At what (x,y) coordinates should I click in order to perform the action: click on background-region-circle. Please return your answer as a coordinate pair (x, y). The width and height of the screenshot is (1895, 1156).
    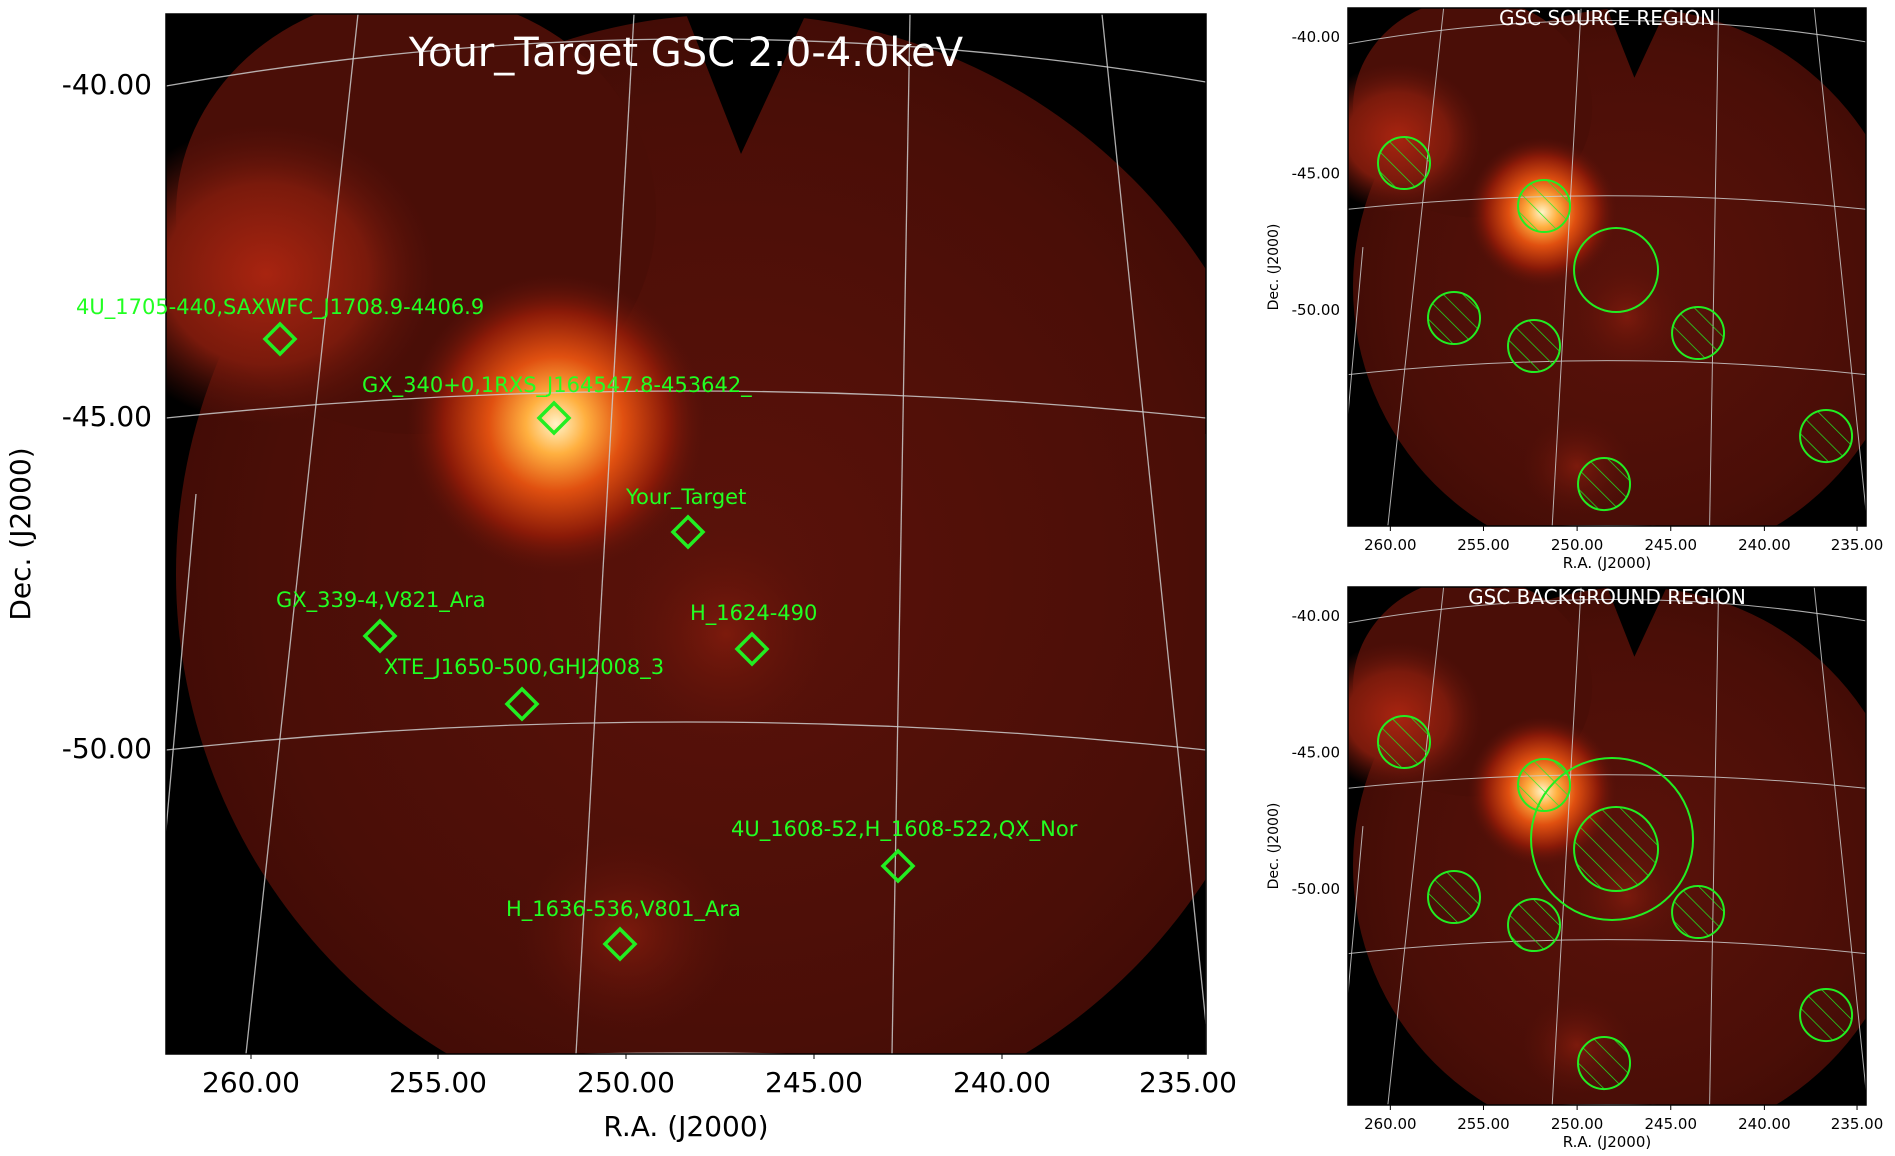
    Looking at the image, I should click on (1612, 839).